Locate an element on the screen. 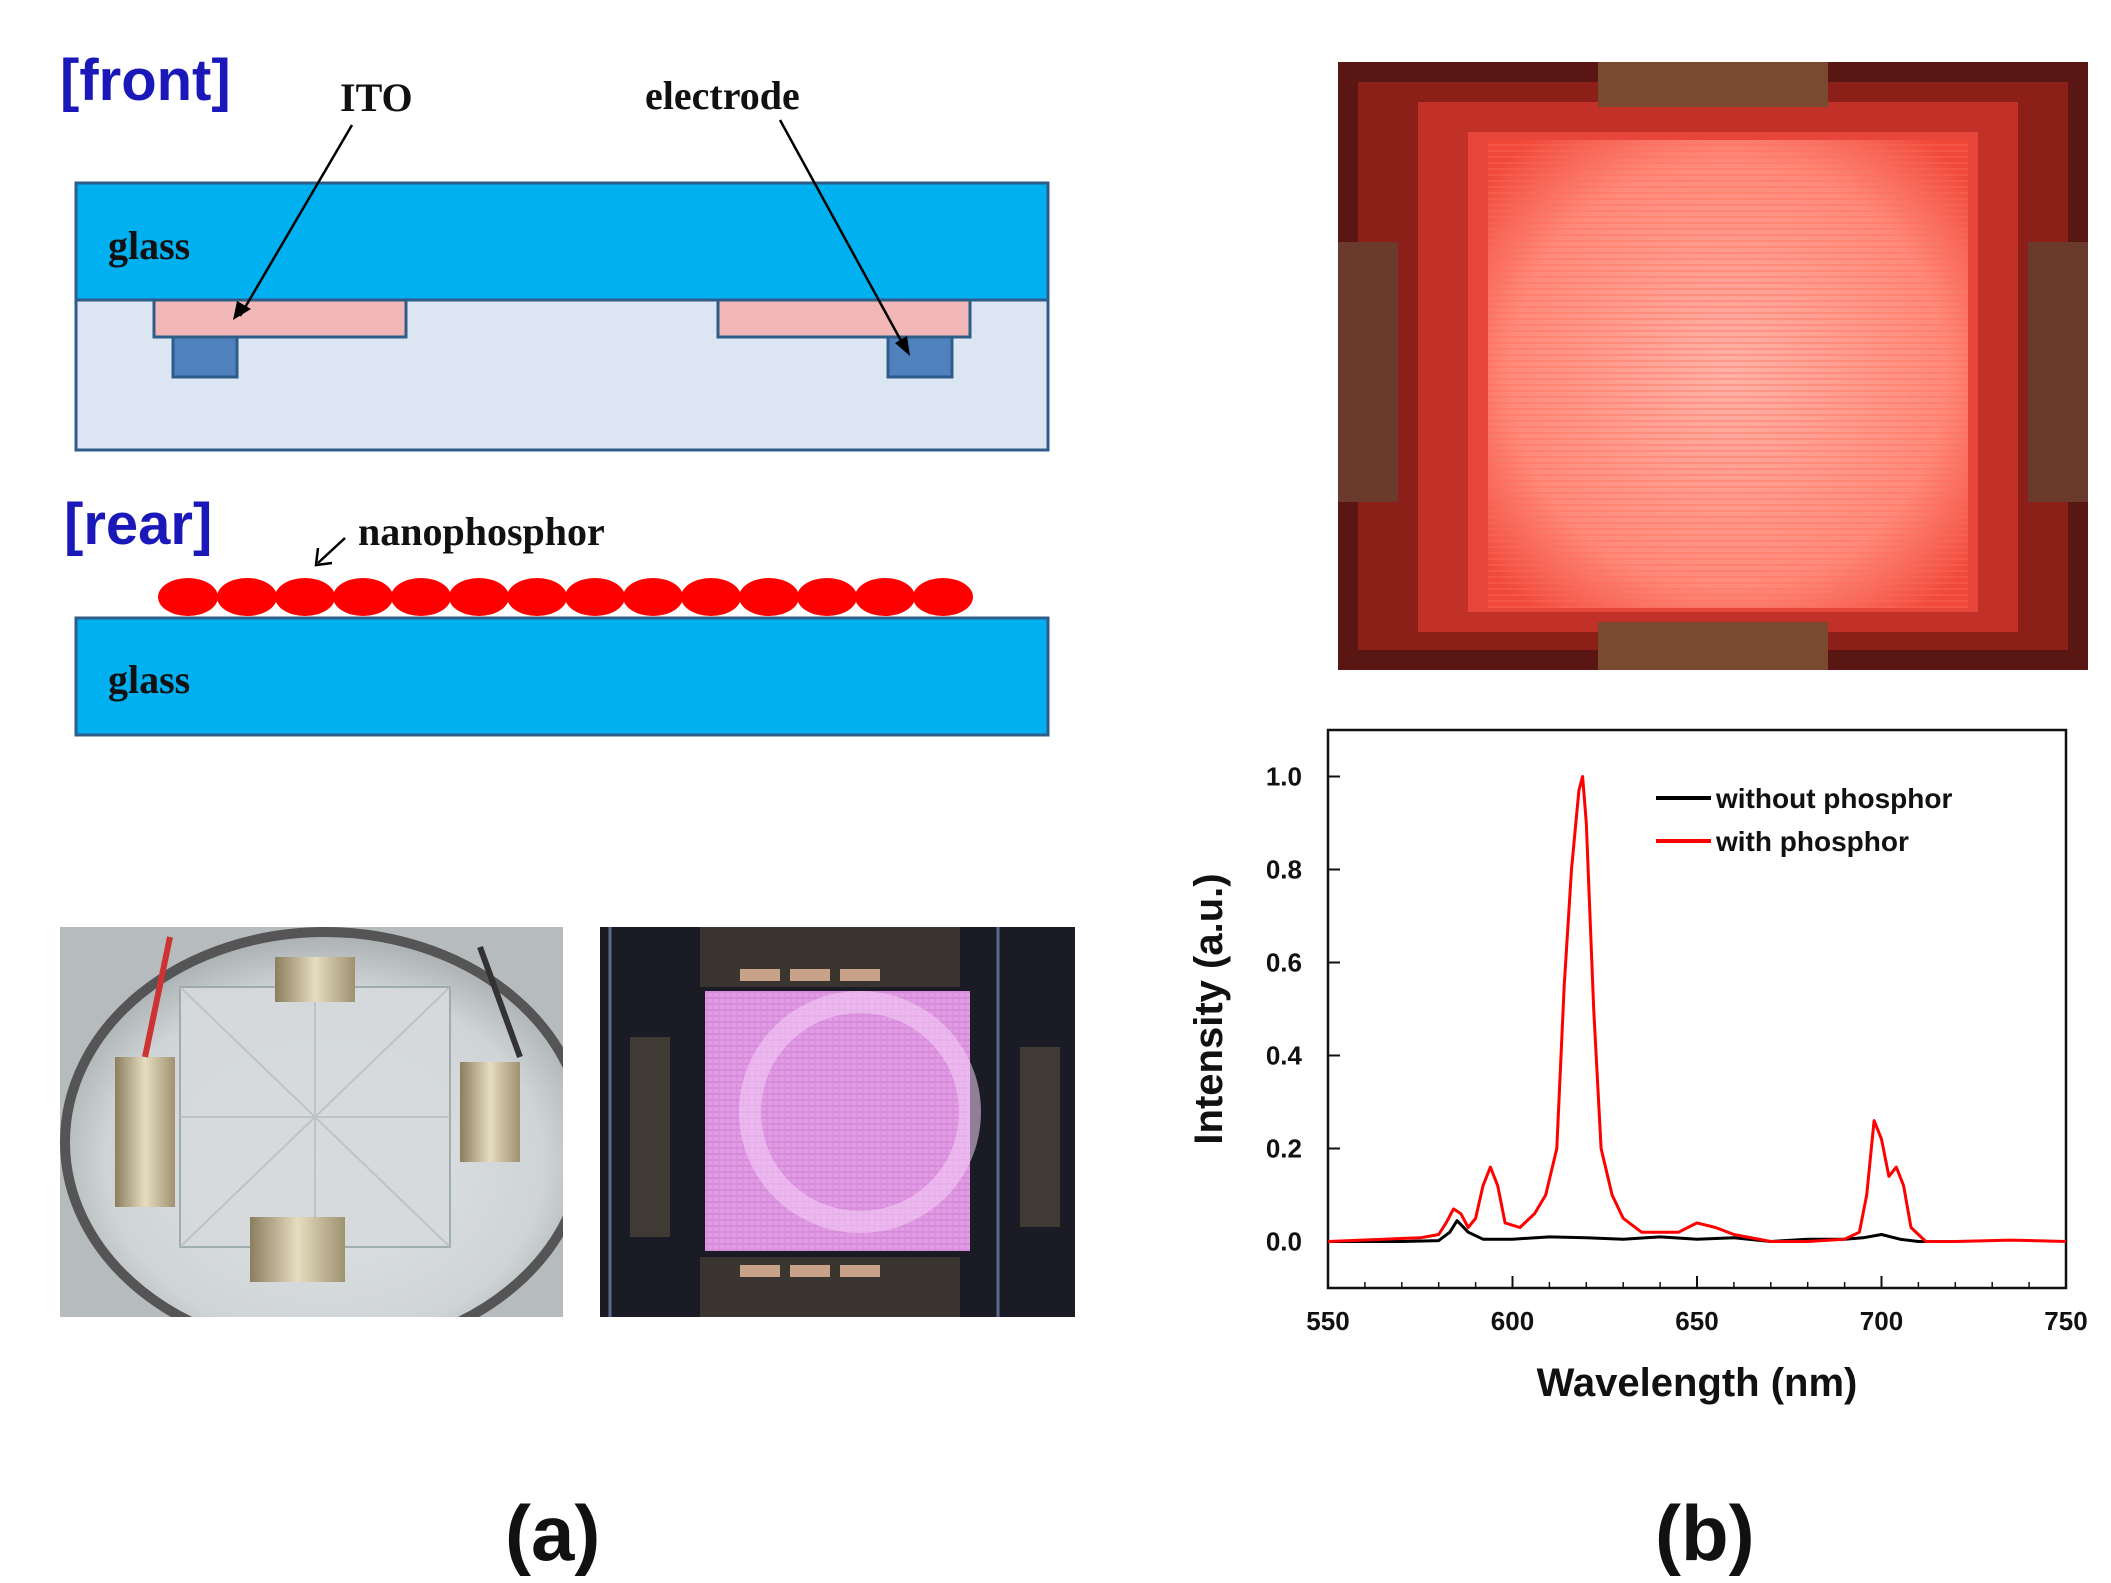 This screenshot has height=1583, width=2111. electrode-left is located at coordinates (205, 357).